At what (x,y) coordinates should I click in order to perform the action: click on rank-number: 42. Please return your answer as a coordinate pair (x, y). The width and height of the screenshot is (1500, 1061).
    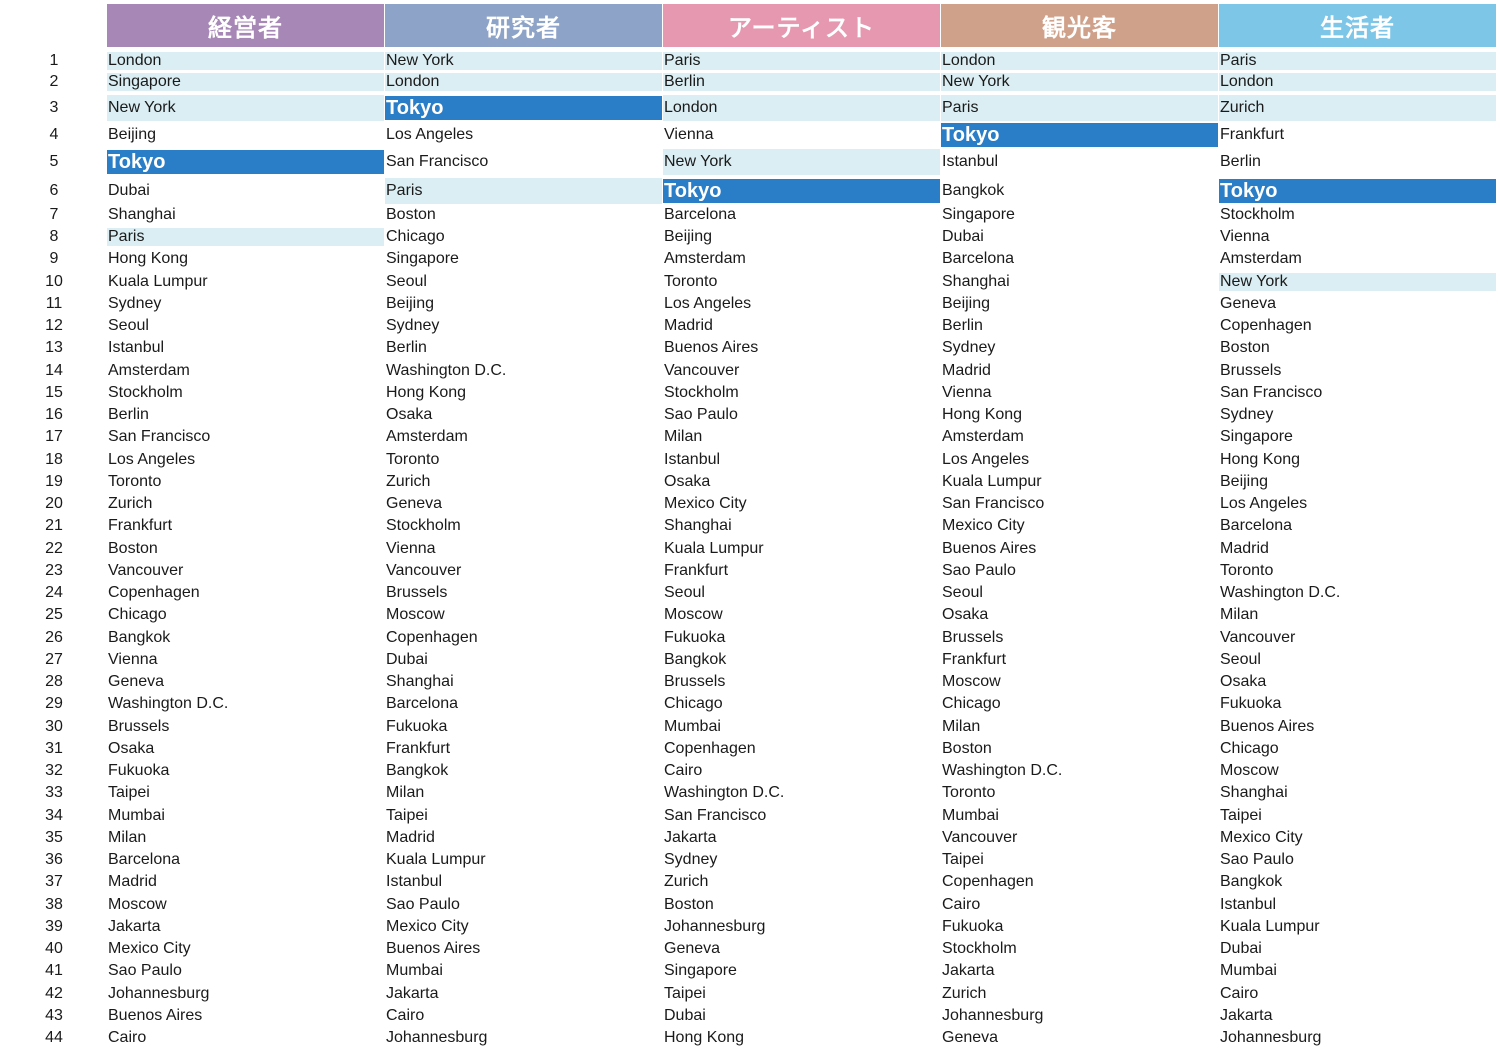
    Looking at the image, I should click on (54, 993).